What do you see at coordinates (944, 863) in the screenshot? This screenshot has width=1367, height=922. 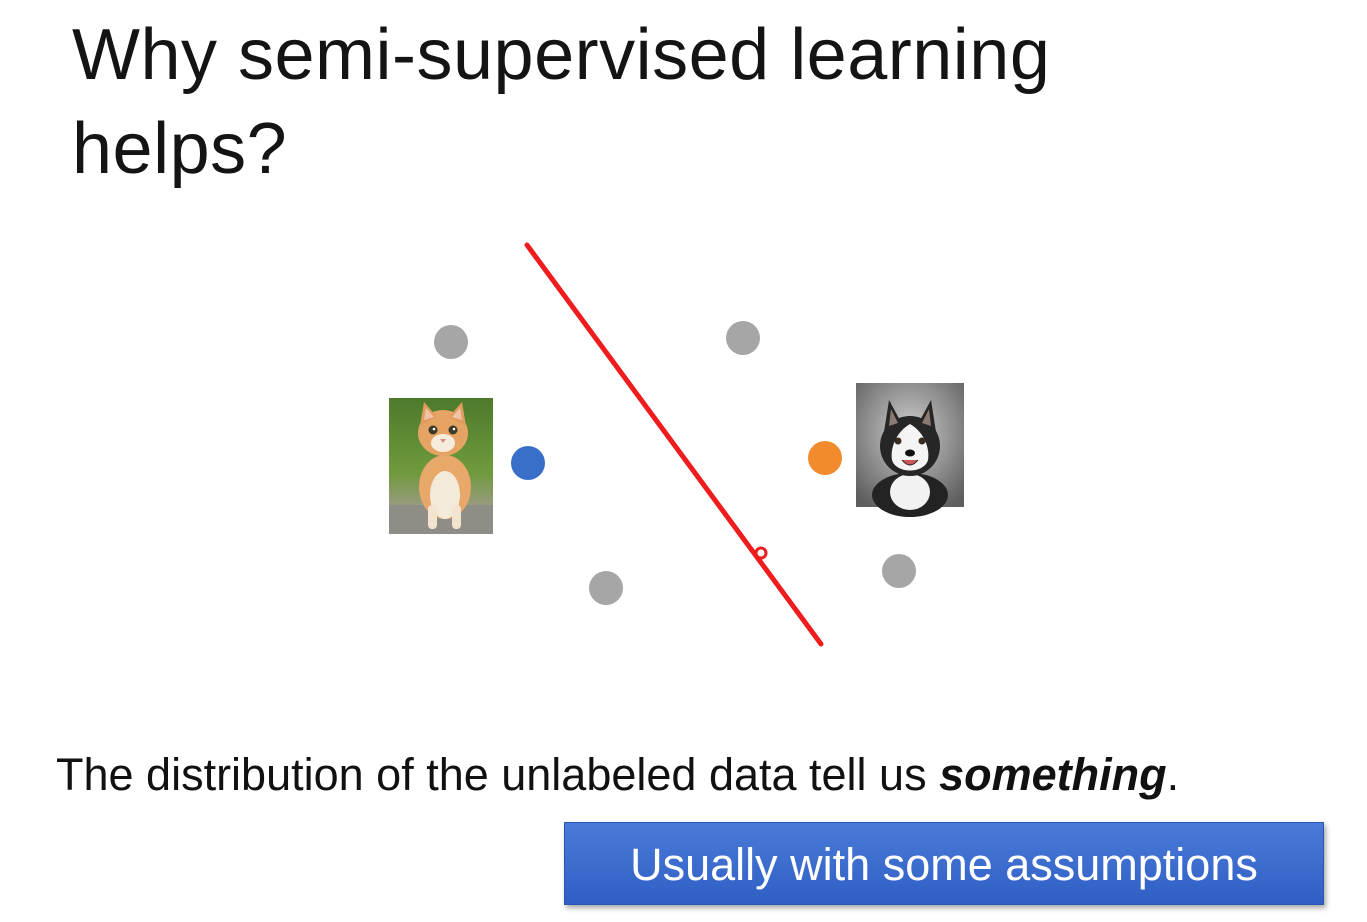 I see `assumption-callout: Usually with some assumptions` at bounding box center [944, 863].